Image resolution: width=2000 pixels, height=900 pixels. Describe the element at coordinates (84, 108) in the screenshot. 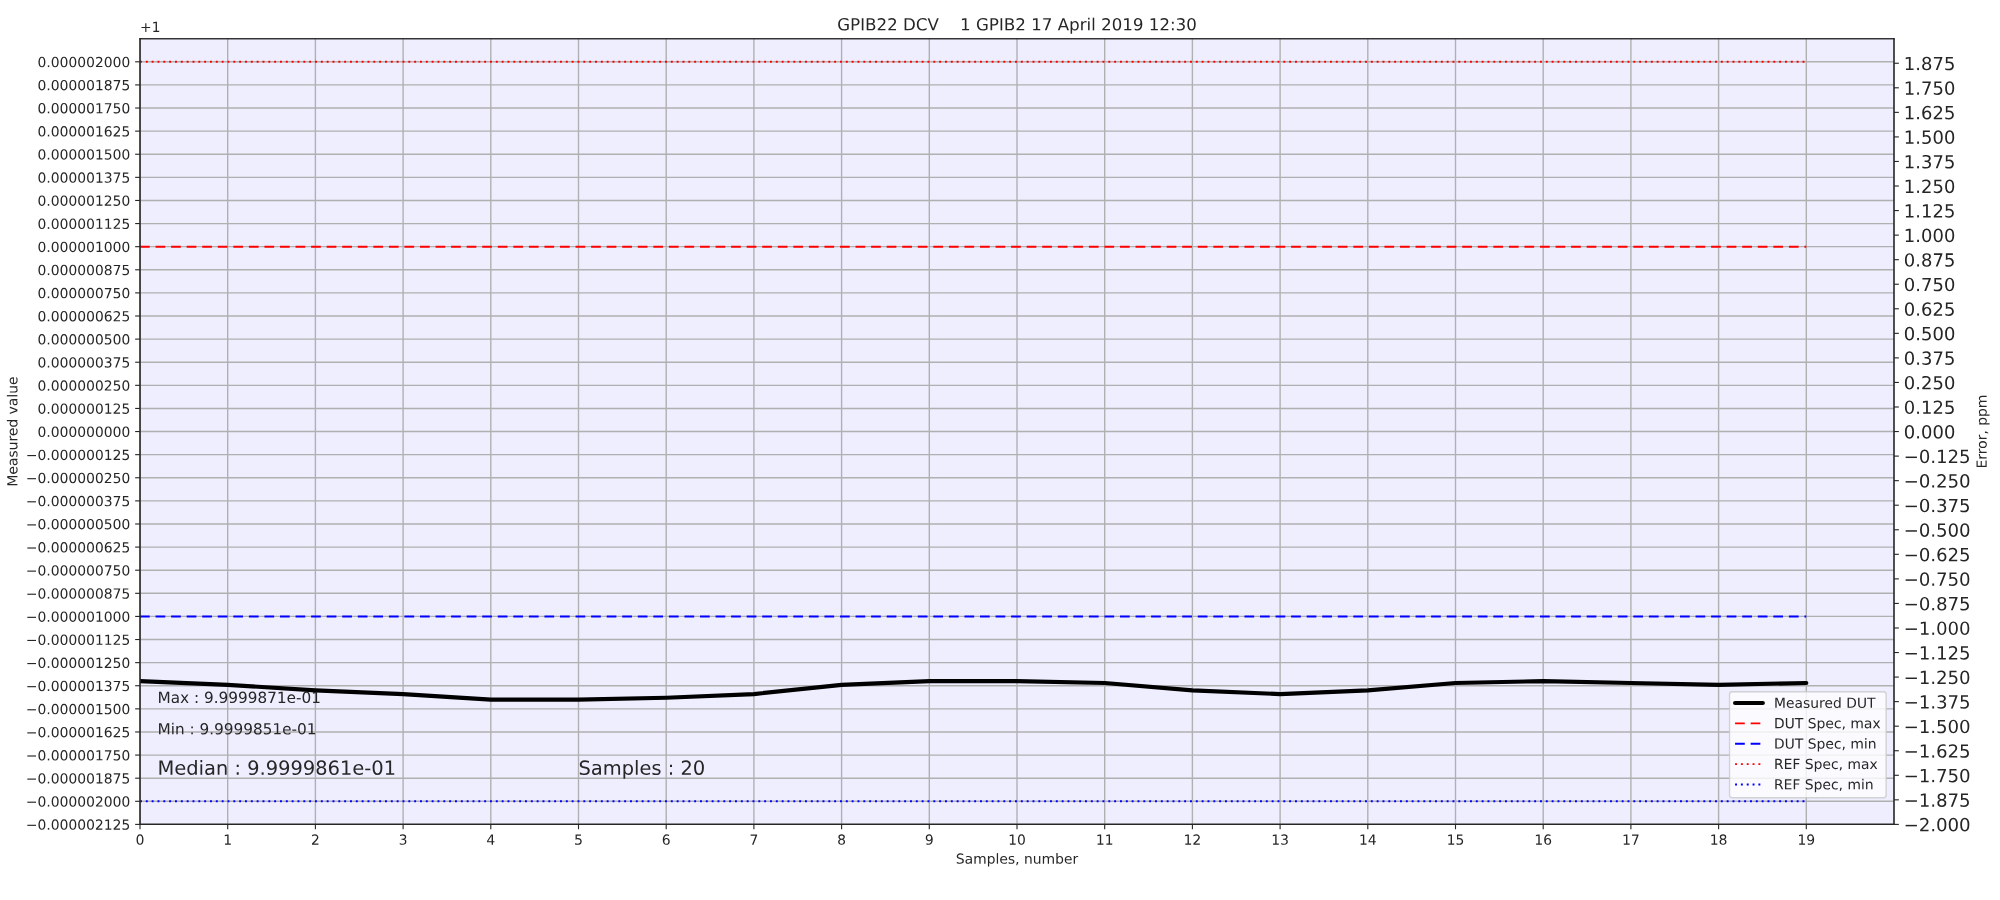

I see `y-tick-label: 0.000001750` at that location.